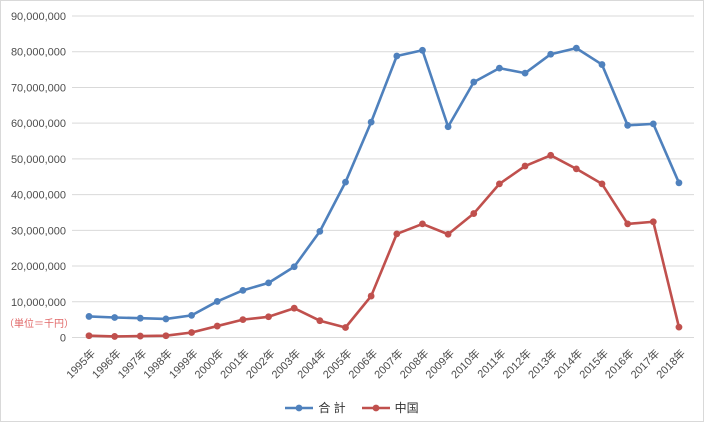  I want to click on legend-label: 中国, so click(406, 408).